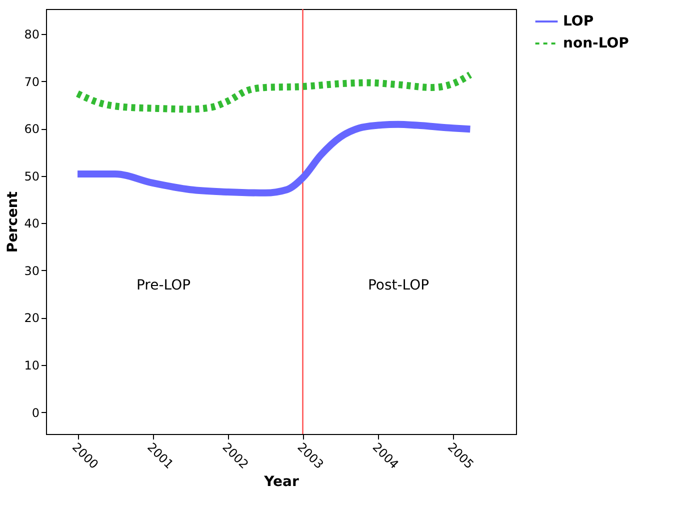  I want to click on annotation: Post-LOP, so click(399, 285).